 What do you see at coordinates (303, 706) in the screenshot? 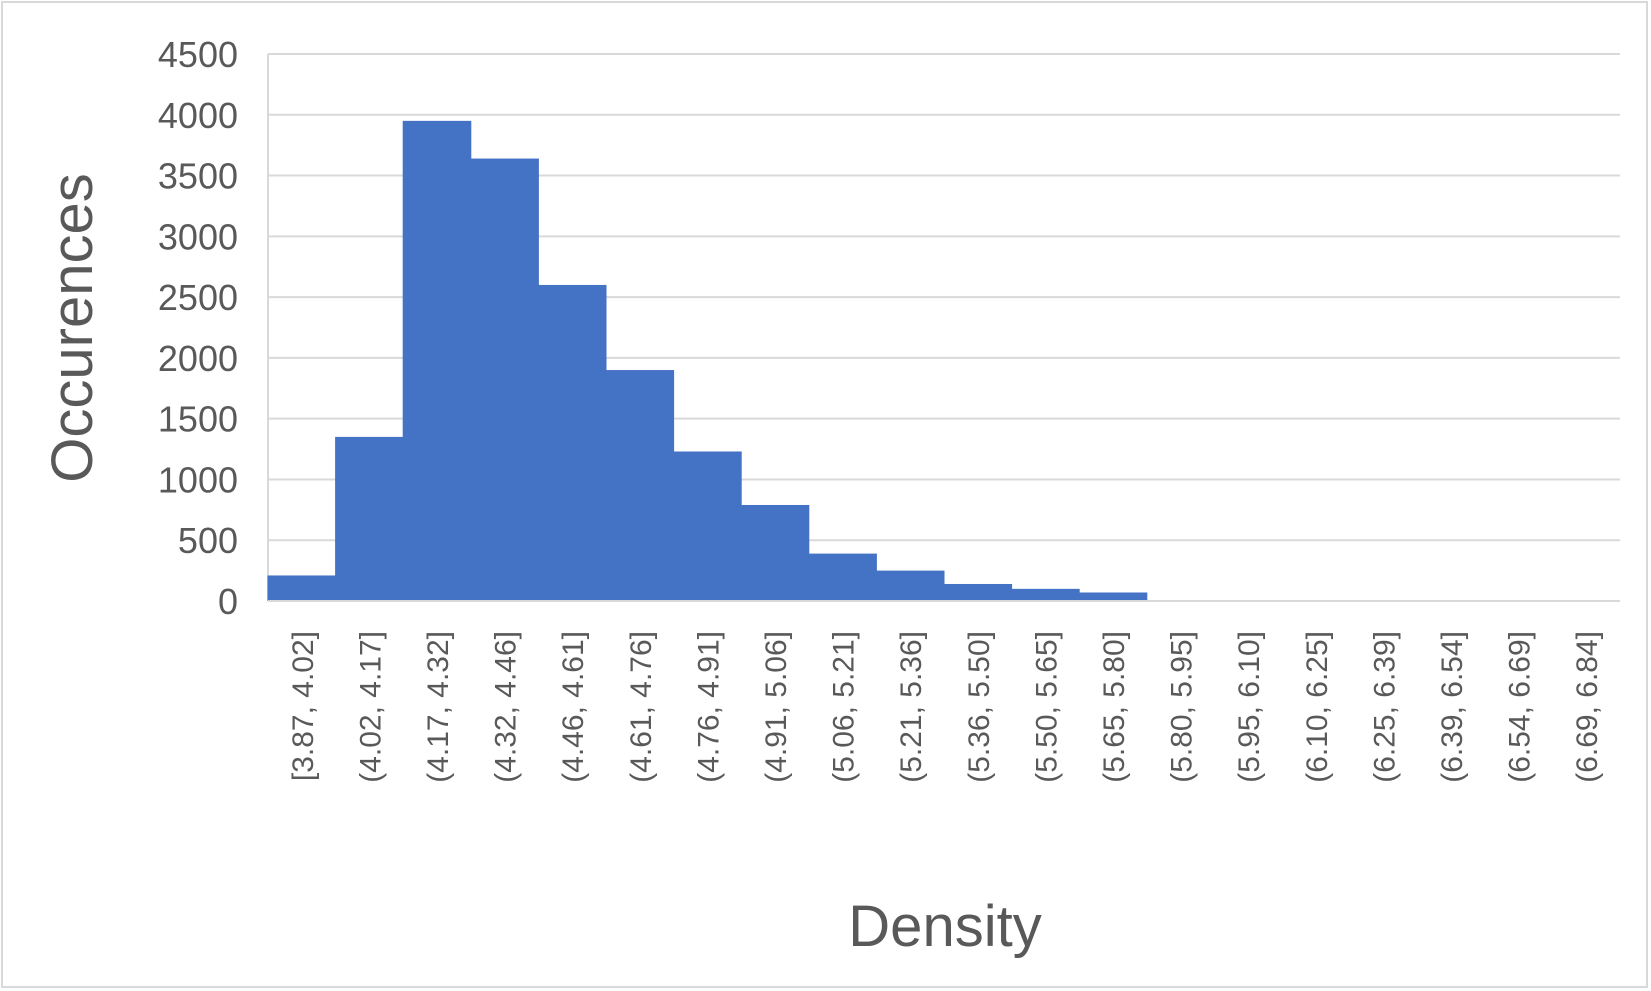
I see `x-tick-label: [3.87, 4.02]` at bounding box center [303, 706].